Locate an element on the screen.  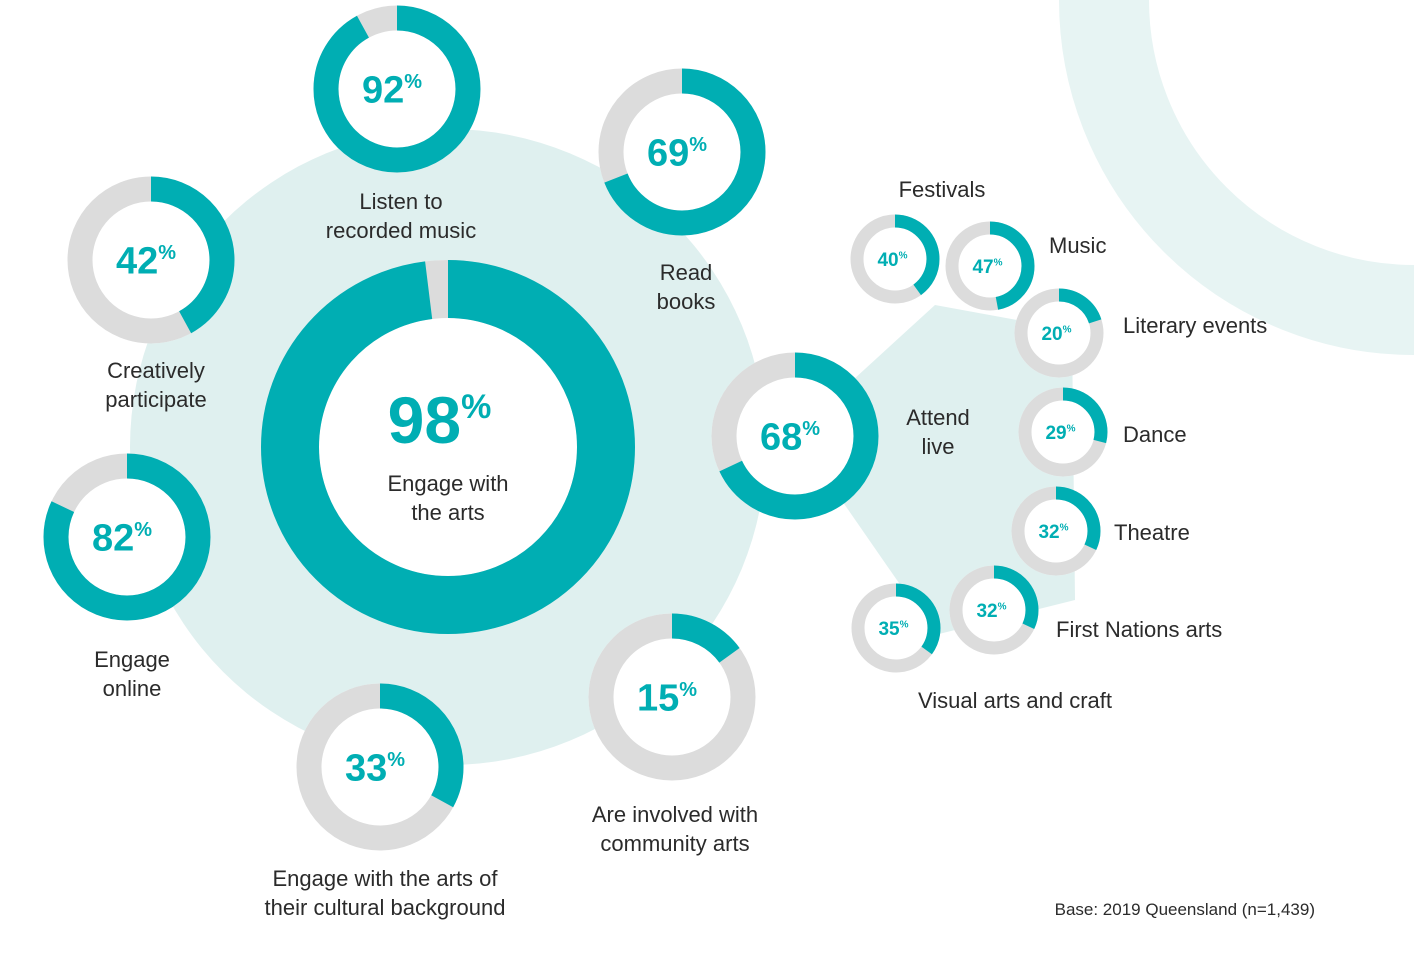
donut-arc-literary is located at coordinates (1059, 333).